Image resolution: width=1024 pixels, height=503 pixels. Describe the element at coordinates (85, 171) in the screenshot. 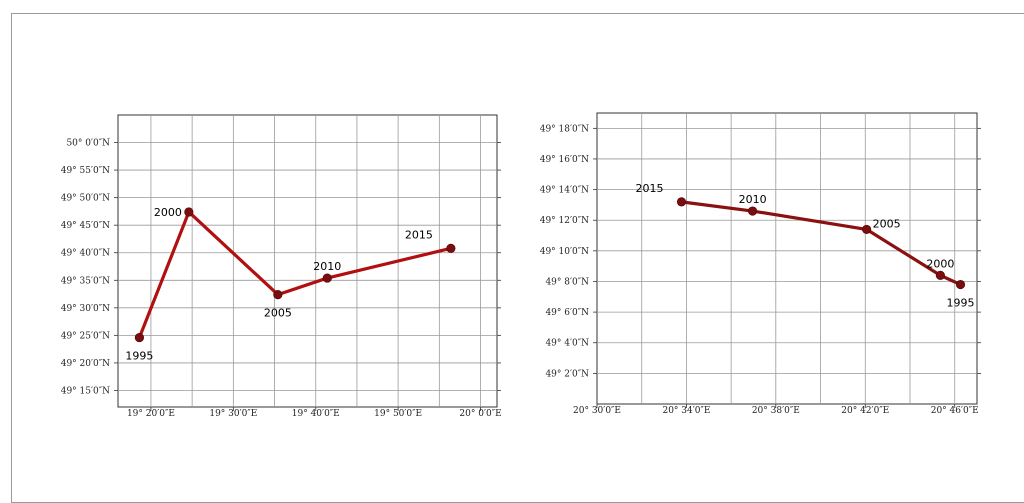

I see `y-tick-label: 49° 55′0″N` at that location.